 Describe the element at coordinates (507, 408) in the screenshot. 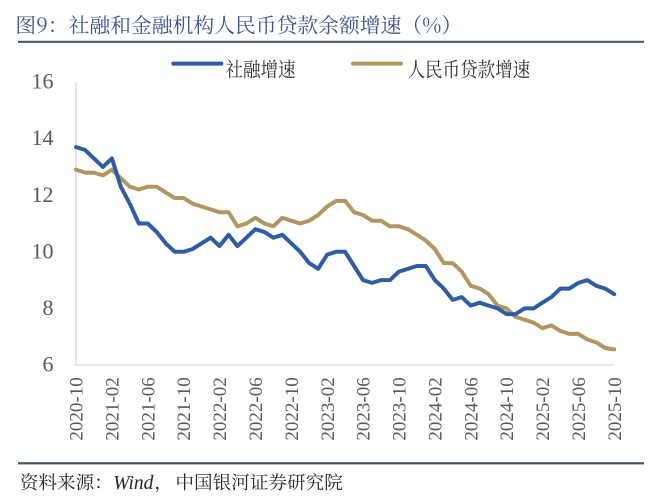

I see `svg-text: 2024-10` at that location.